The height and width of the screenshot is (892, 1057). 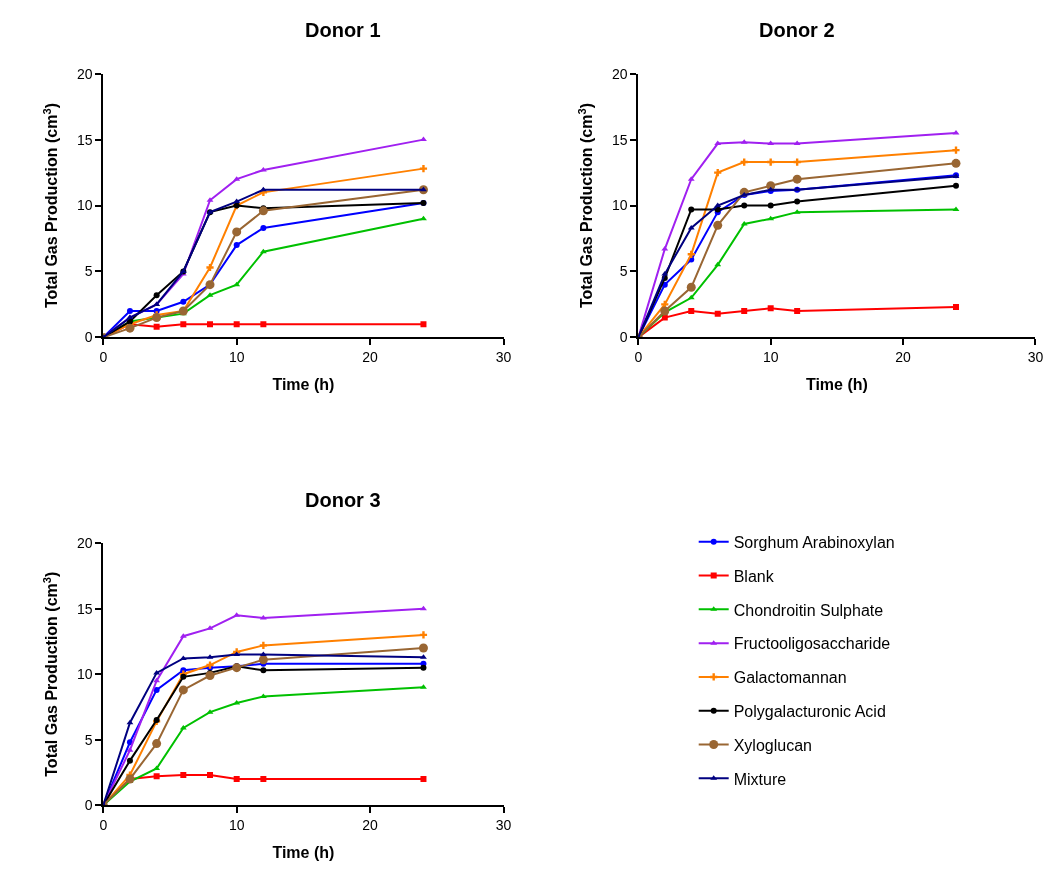 I want to click on legend-label: Chondroitin Sulphate, so click(x=808, y=610).